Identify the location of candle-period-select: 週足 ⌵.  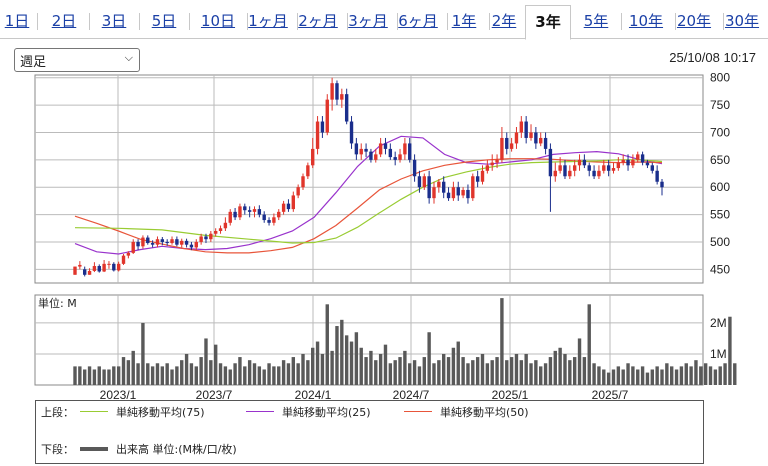
(77, 60).